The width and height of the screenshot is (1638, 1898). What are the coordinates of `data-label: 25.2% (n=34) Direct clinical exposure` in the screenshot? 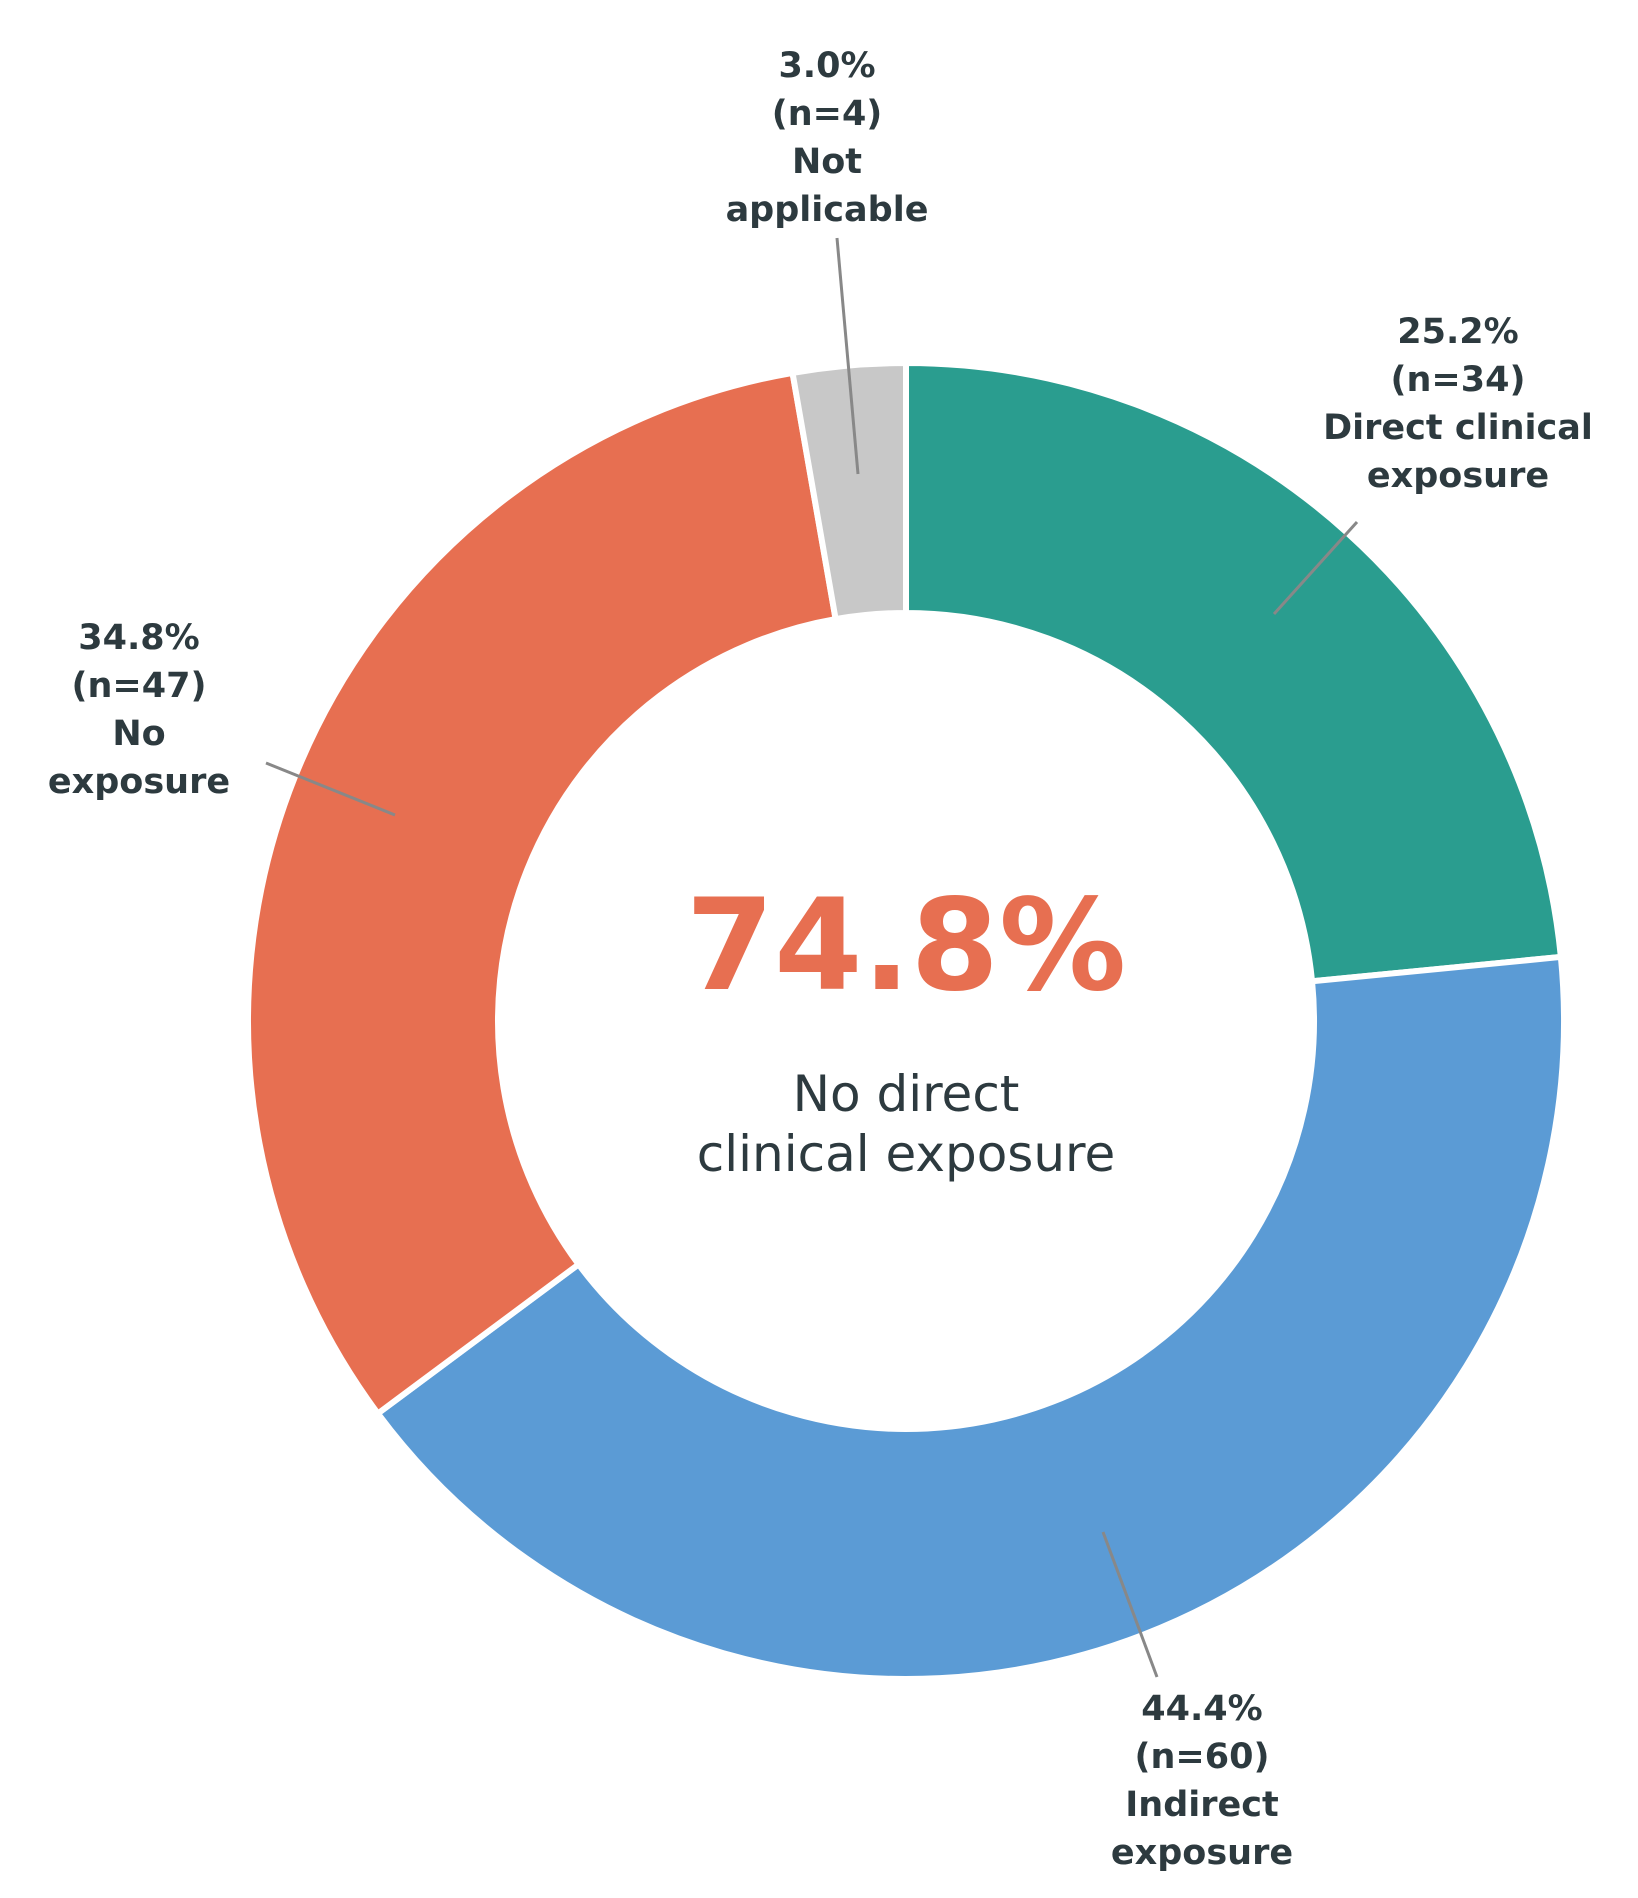 It's located at (1458, 404).